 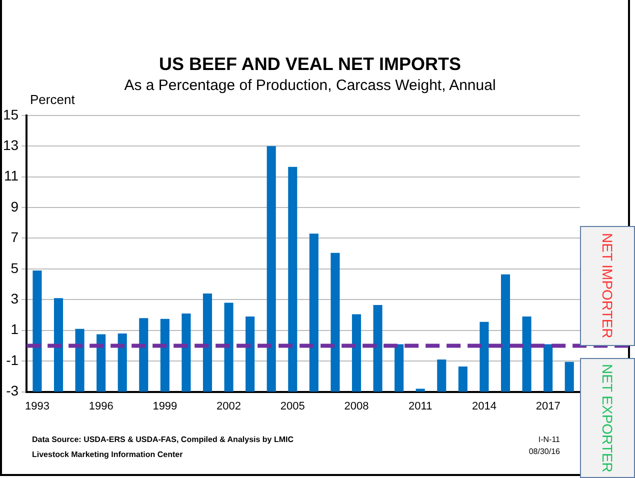 I want to click on text: NET EXPORTER, so click(x=608, y=418).